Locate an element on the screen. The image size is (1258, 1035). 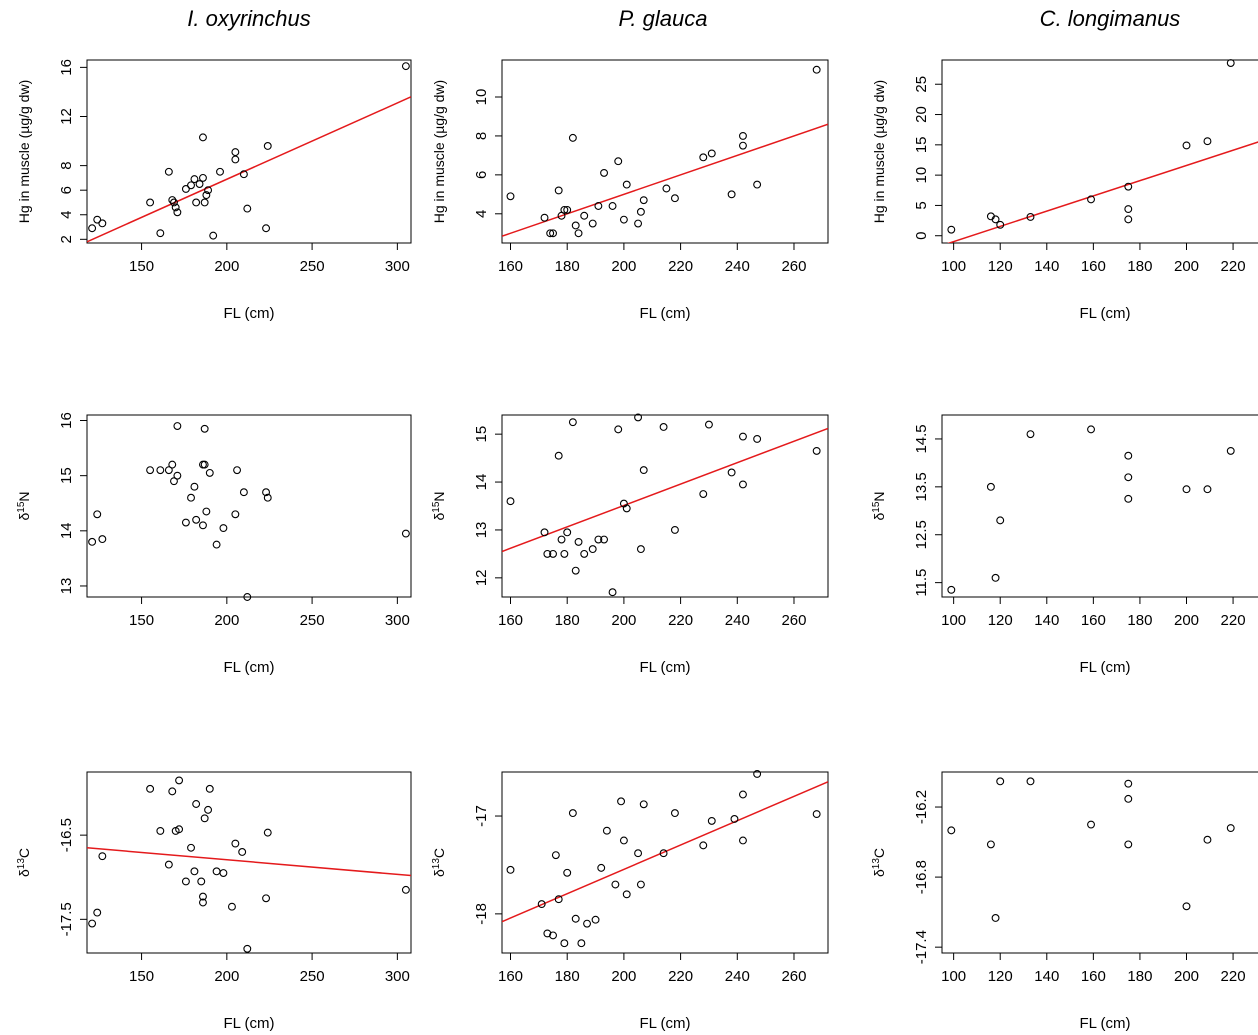
x-tick-label: 140 is located at coordinates (1046, 266).